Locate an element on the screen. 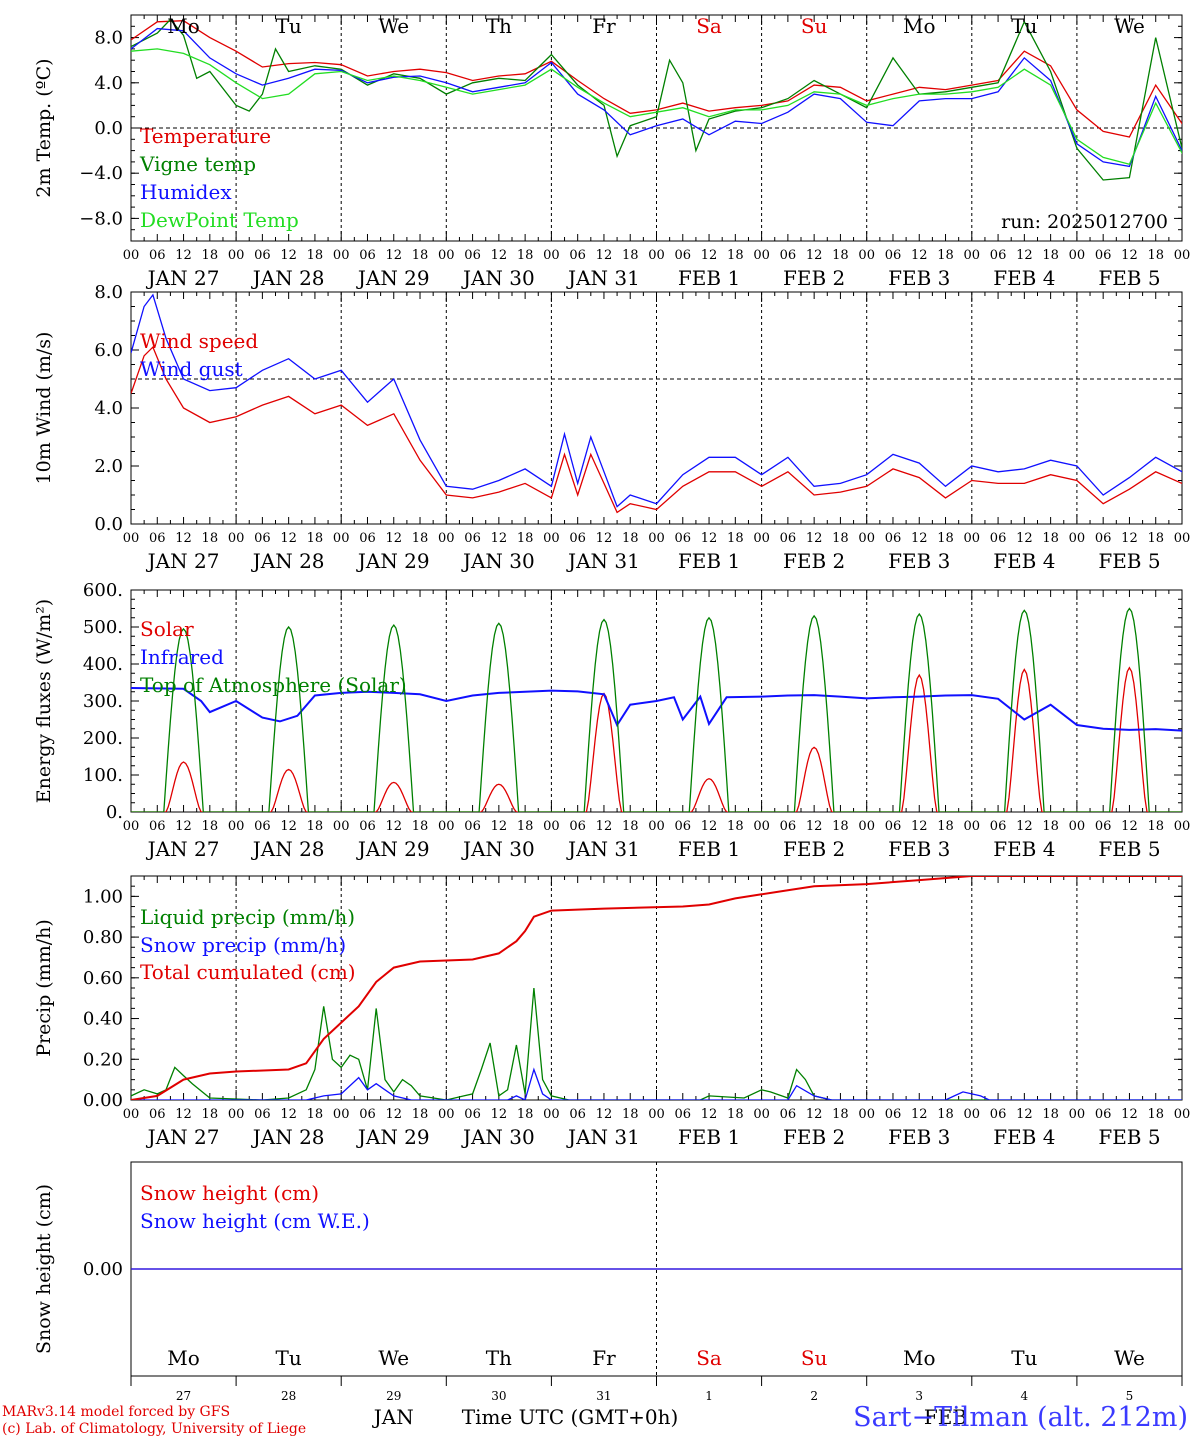 Image resolution: width=1194 pixels, height=1440 pixels. series-top-of-atmosphere-solar is located at coordinates (656, 709).